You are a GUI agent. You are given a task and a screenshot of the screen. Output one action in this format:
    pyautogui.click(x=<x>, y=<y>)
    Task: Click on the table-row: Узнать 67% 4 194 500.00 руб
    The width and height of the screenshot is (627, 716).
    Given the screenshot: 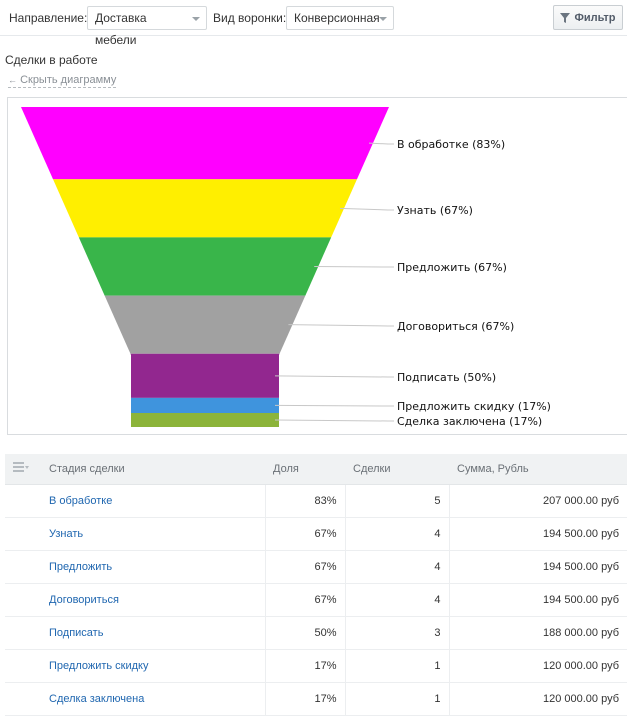 What is the action you would take?
    pyautogui.click(x=316, y=534)
    